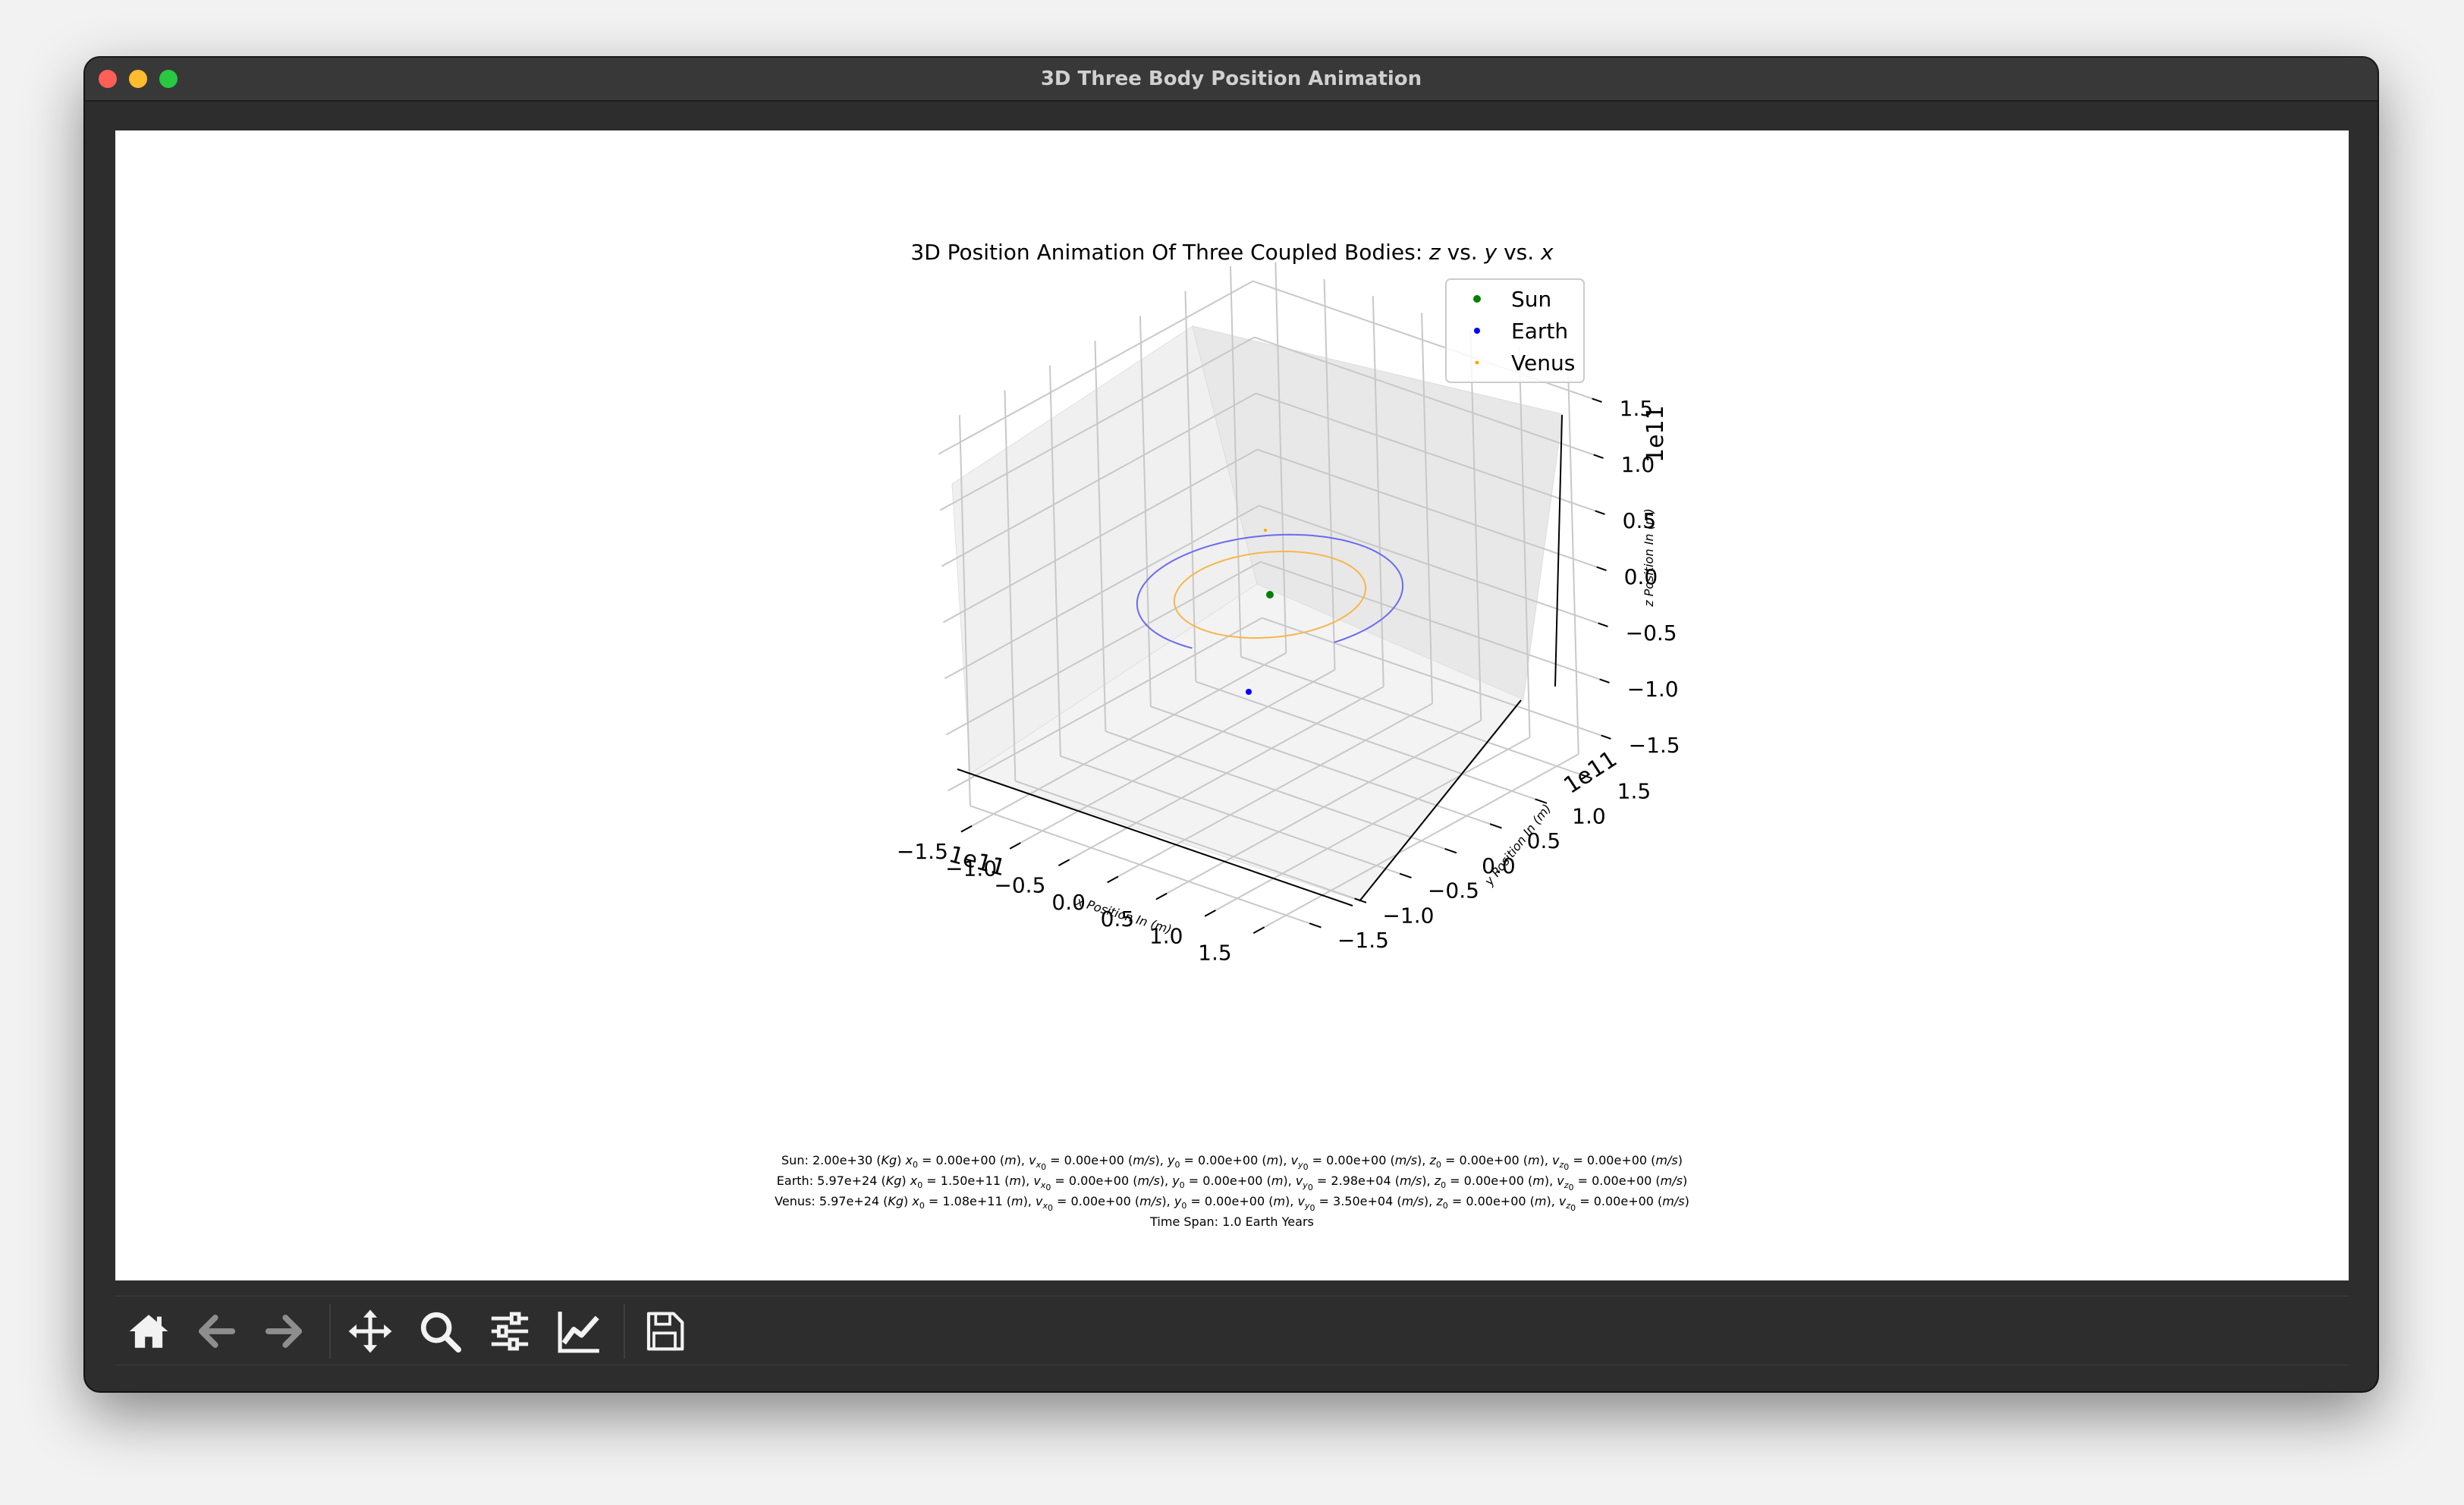  What do you see at coordinates (1531, 299) in the screenshot?
I see `legend-sun-label: Sun` at bounding box center [1531, 299].